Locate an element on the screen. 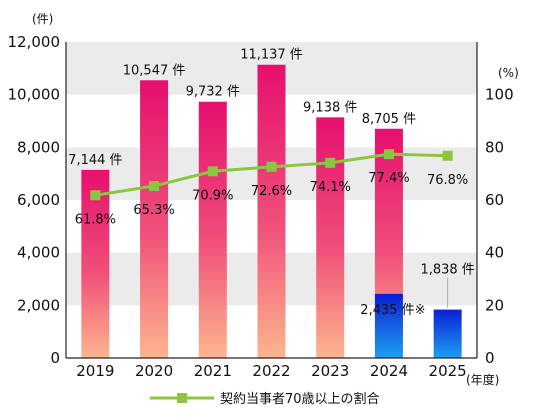 The width and height of the screenshot is (550, 420). bar-total-label: 9,732 件 is located at coordinates (213, 92).